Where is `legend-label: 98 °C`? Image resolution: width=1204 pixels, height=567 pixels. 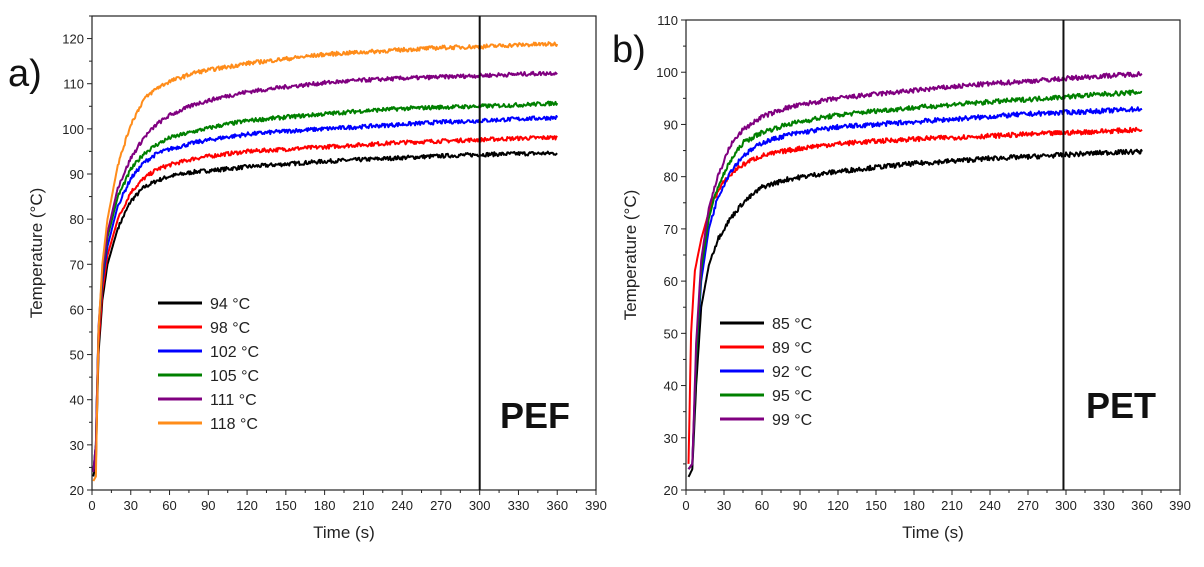 legend-label: 98 °C is located at coordinates (230, 328).